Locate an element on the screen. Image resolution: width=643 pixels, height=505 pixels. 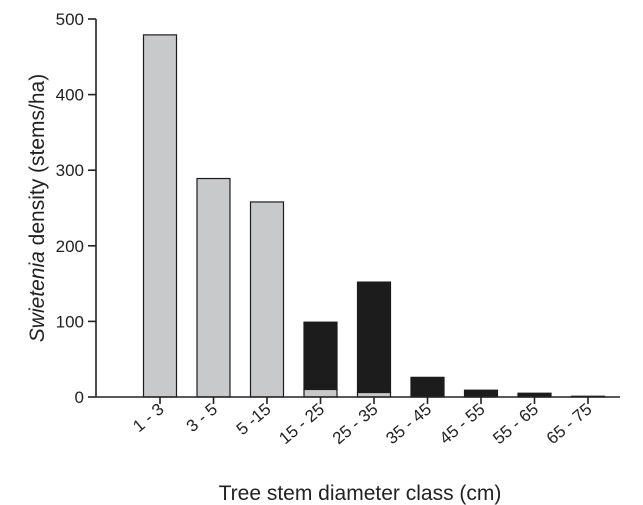
y-axis-title-rest: density (stems/ha) is located at coordinates (37, 162).